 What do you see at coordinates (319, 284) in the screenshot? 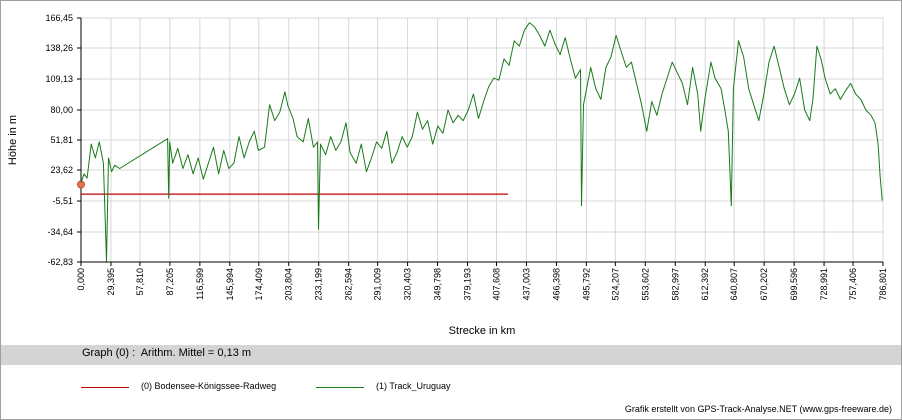
I see `x-tick-label: 233,199` at bounding box center [319, 284].